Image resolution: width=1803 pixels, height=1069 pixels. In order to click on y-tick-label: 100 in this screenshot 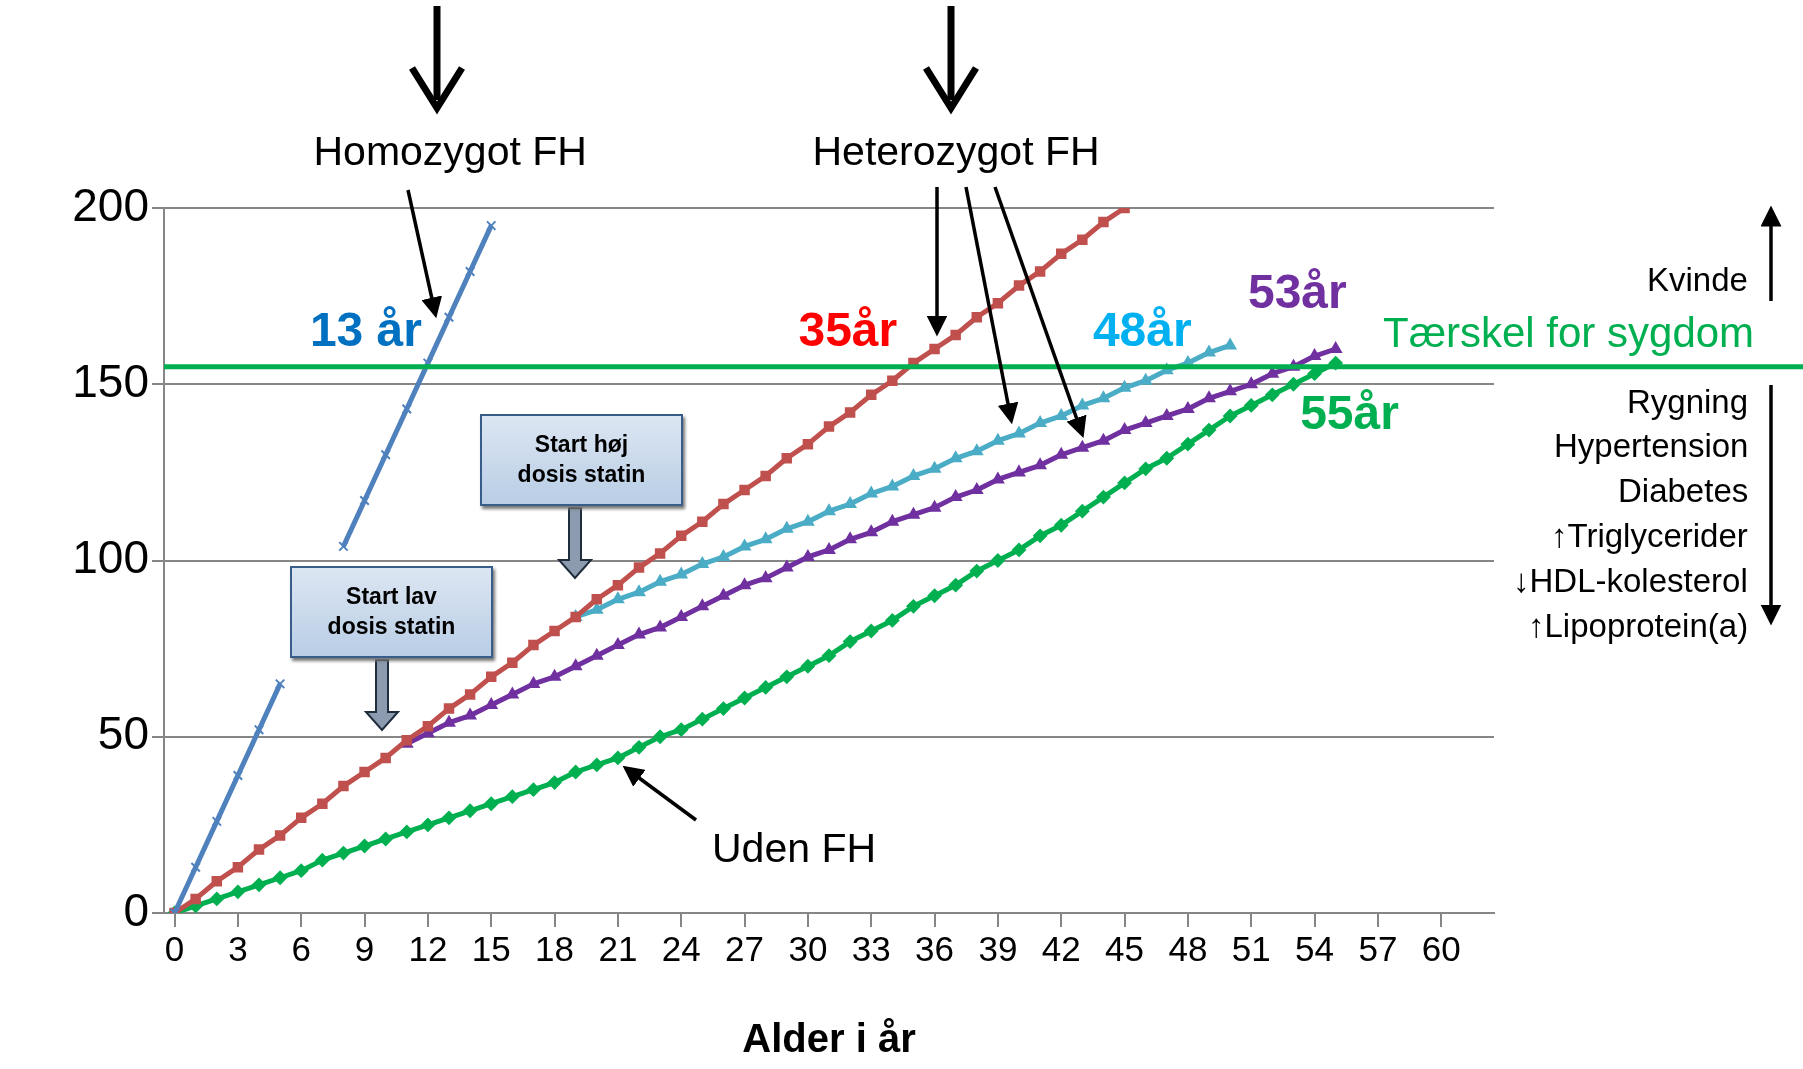, I will do `click(110, 557)`.